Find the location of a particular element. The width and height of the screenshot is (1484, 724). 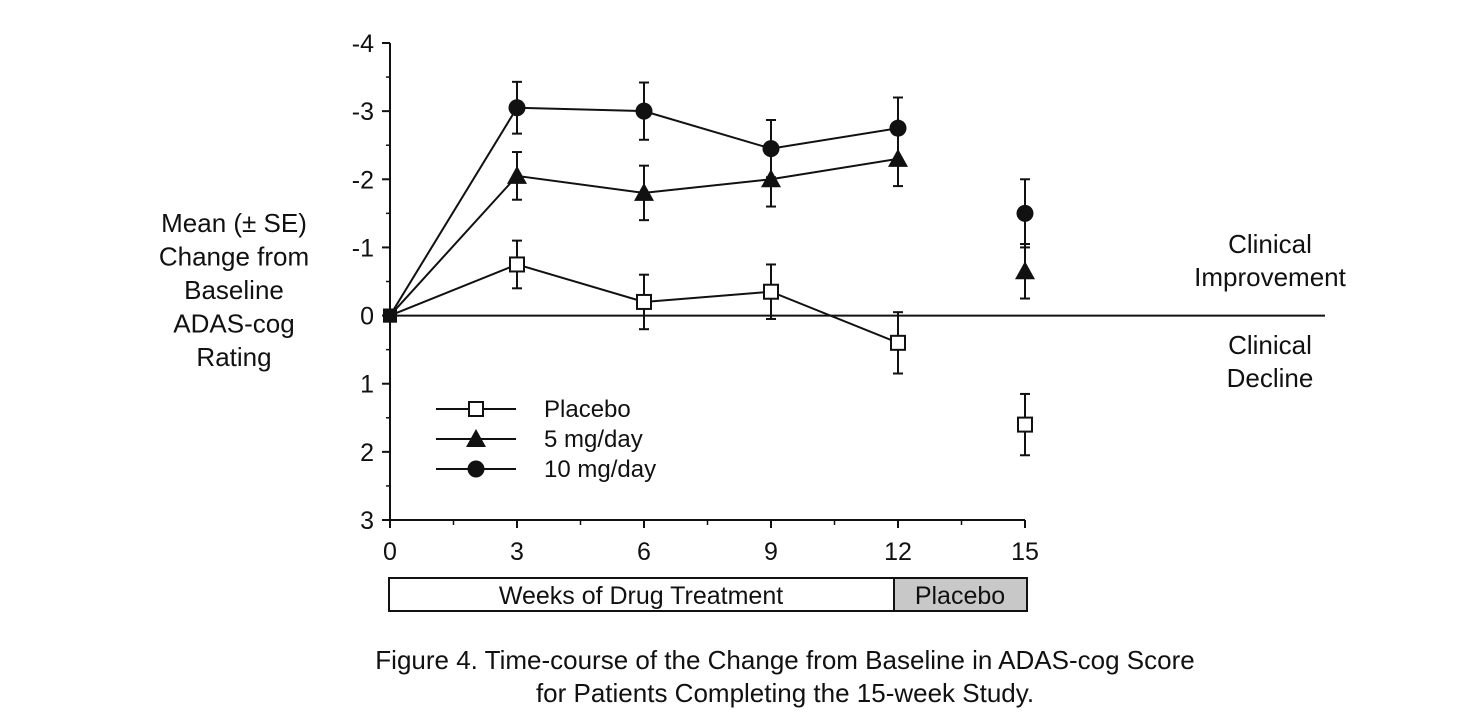

treatment-phase-box is located at coordinates (641, 594).